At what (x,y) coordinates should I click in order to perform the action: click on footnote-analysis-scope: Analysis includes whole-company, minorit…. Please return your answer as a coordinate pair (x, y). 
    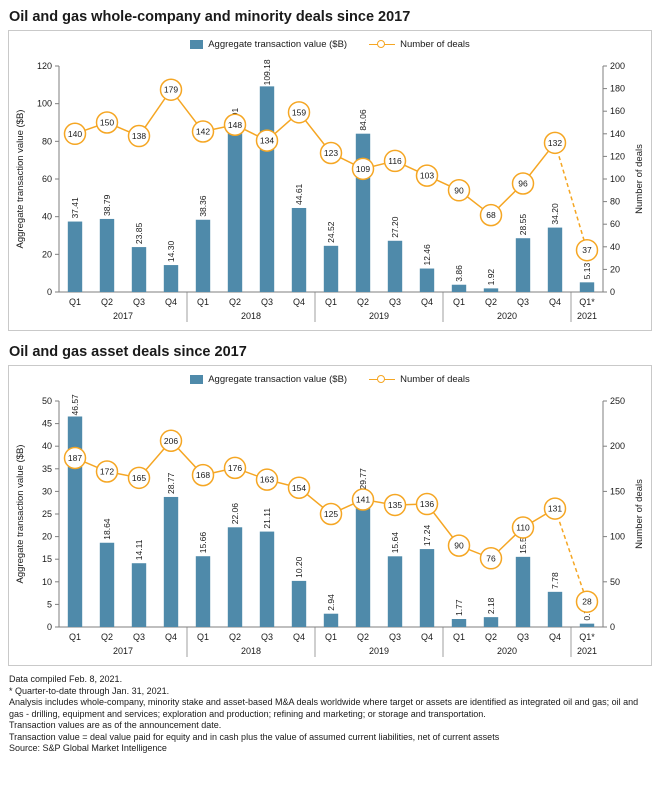
    Looking at the image, I should click on (324, 708).